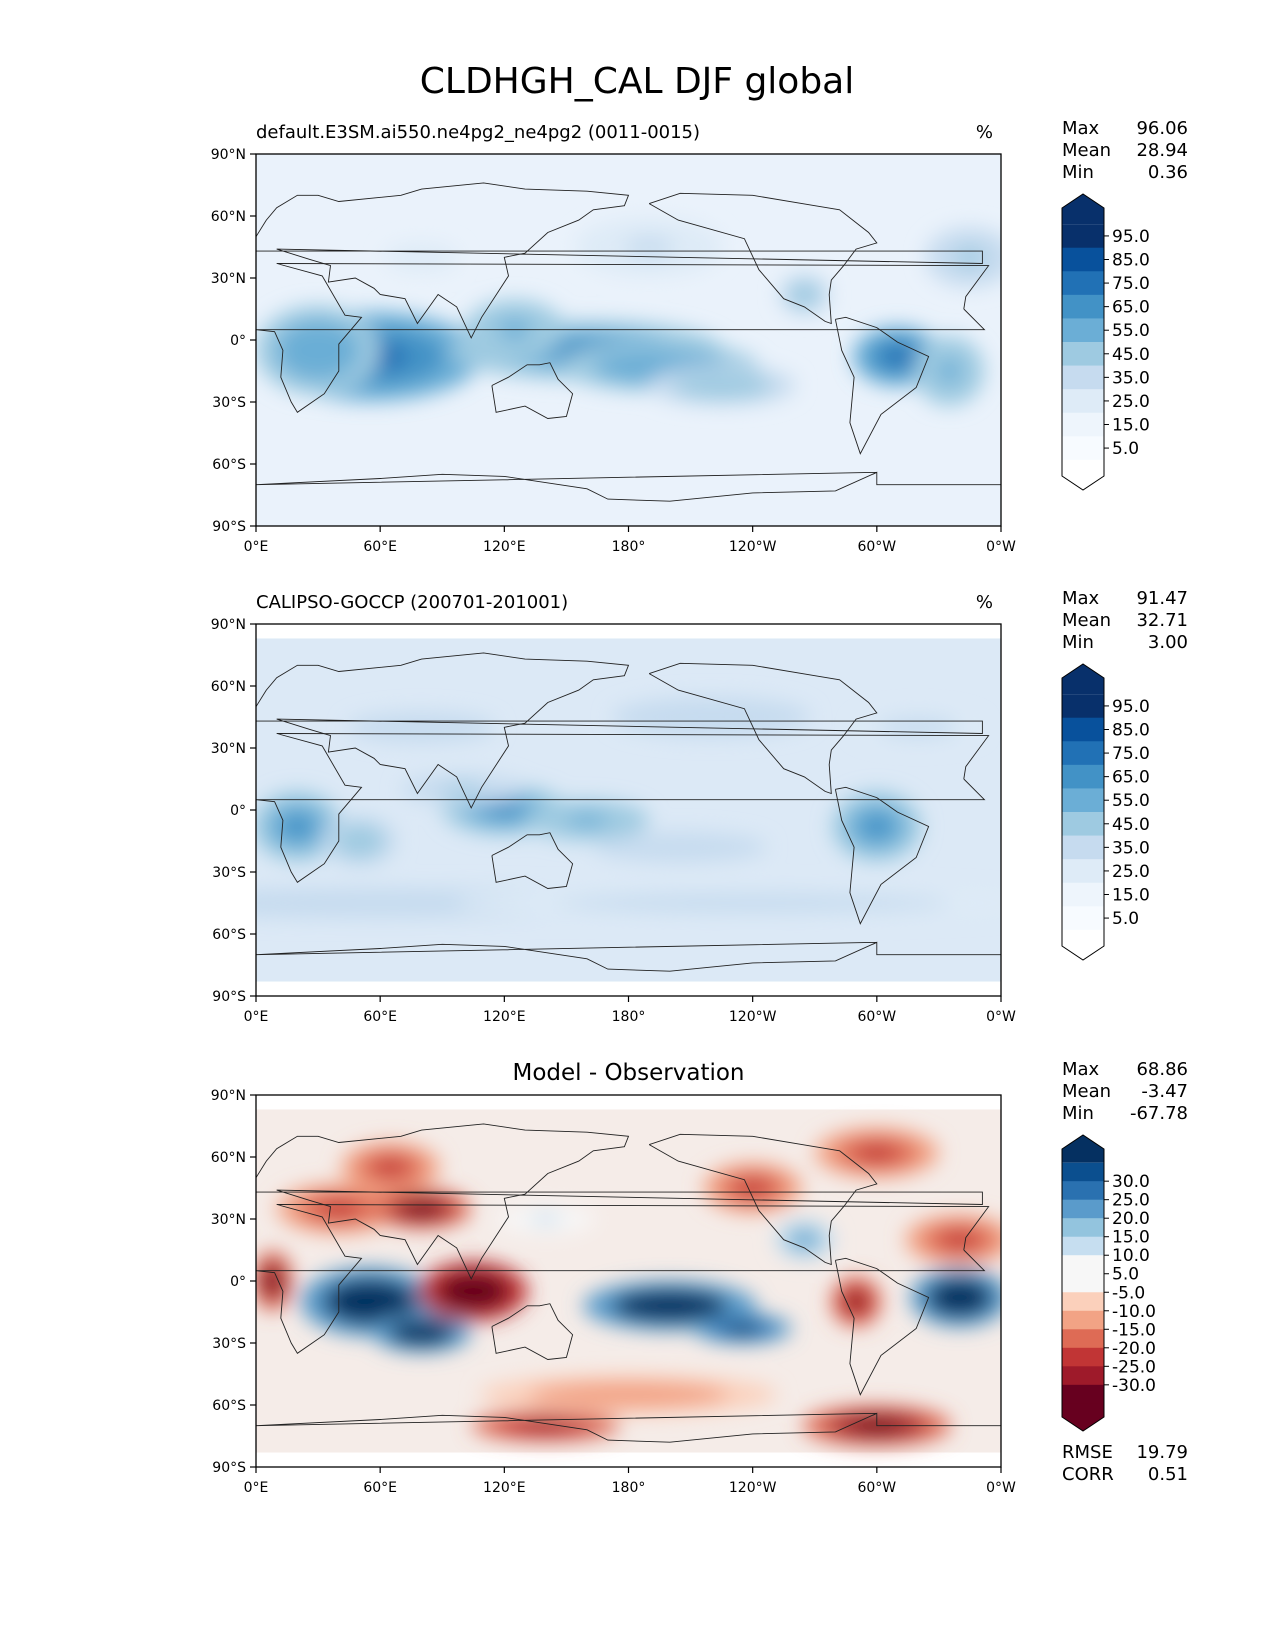  What do you see at coordinates (229, 873) in the screenshot?
I see `y-tick-label: 30°S` at bounding box center [229, 873].